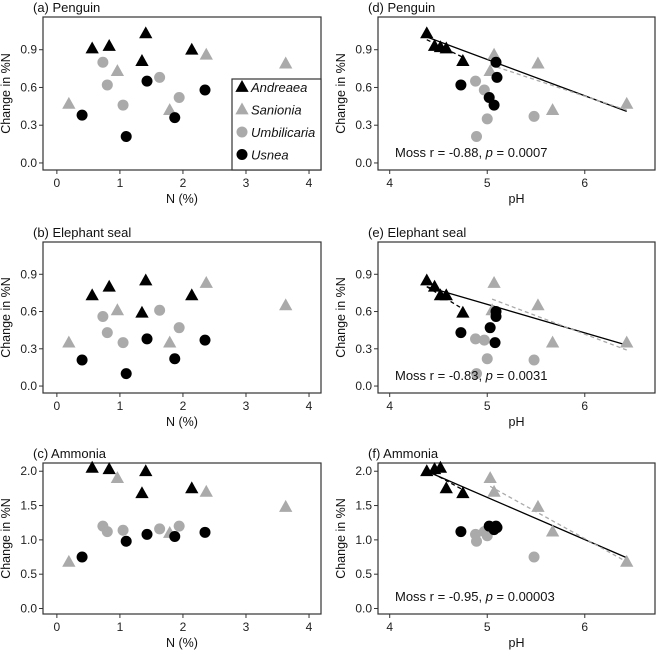 The height and width of the screenshot is (652, 657). I want to click on correlation-annotation: Moss r = -0.83, p = 0.0031, so click(471, 375).